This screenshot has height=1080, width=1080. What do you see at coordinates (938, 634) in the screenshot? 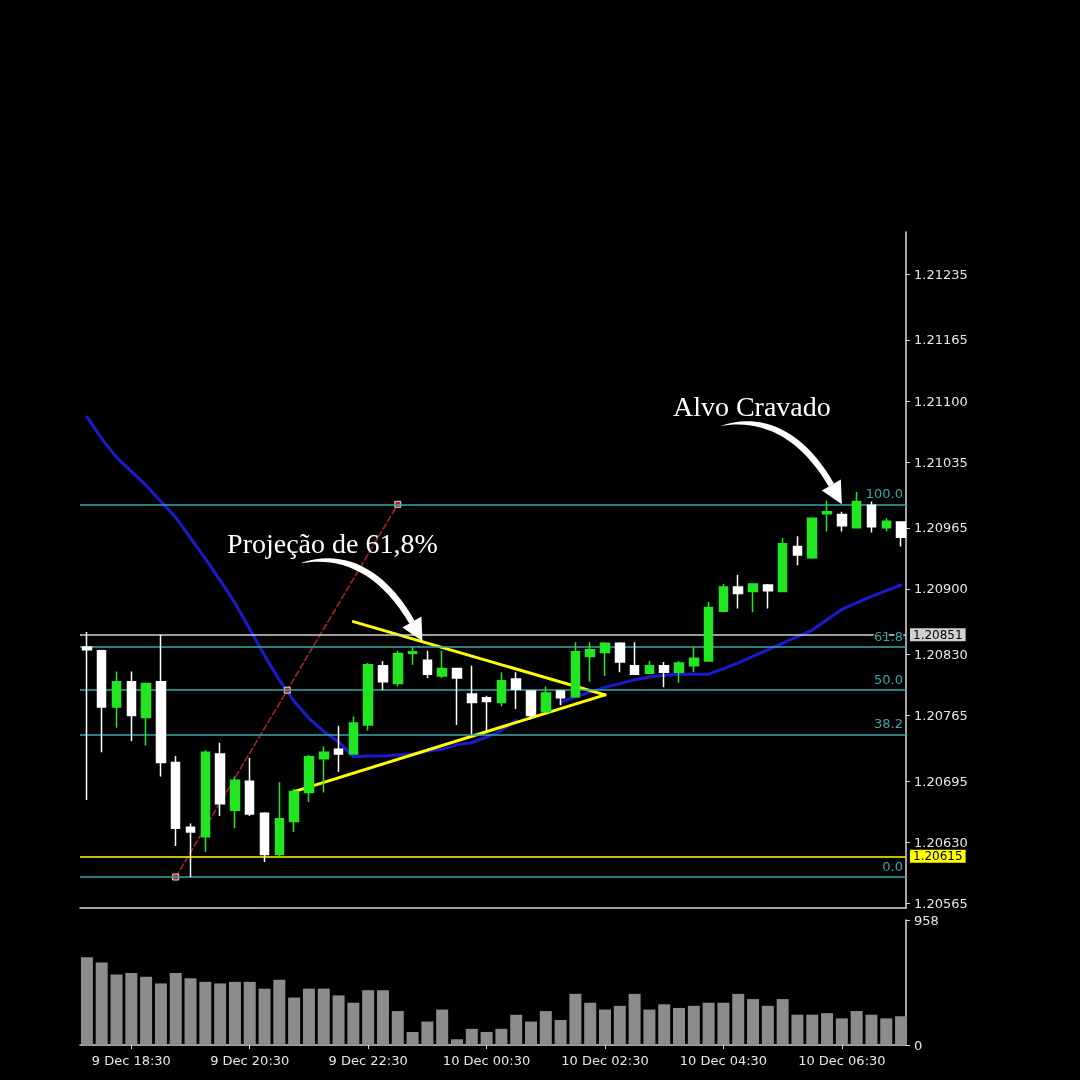
I see `ref-line-label: 1.20851` at bounding box center [938, 634].